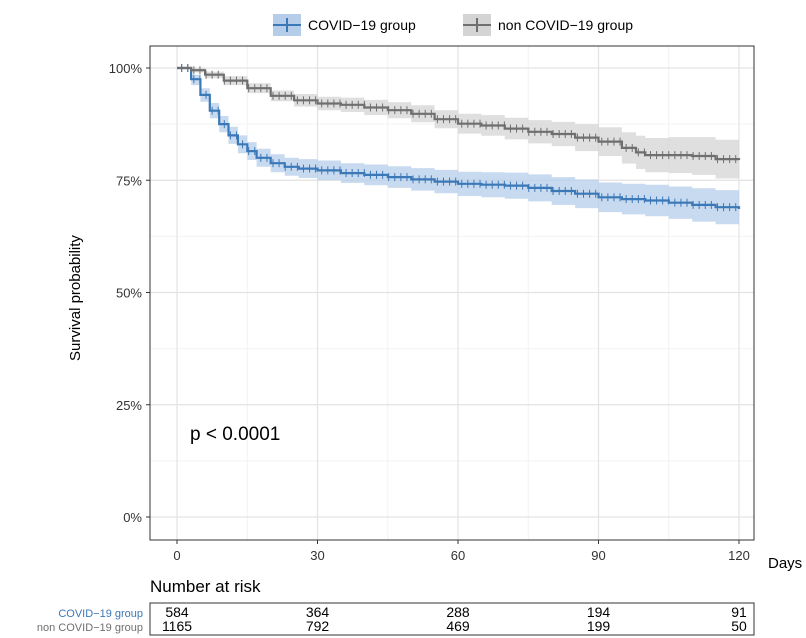 The height and width of the screenshot is (638, 806). Describe the element at coordinates (318, 612) in the screenshot. I see `risk-value: 364` at that location.